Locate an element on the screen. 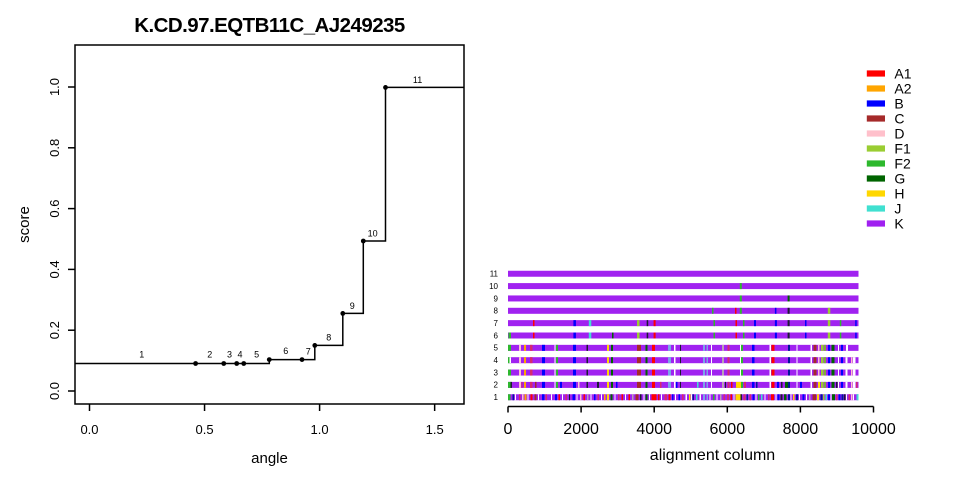 The height and width of the screenshot is (480, 960). svg-text: 0.4 is located at coordinates (54, 269).